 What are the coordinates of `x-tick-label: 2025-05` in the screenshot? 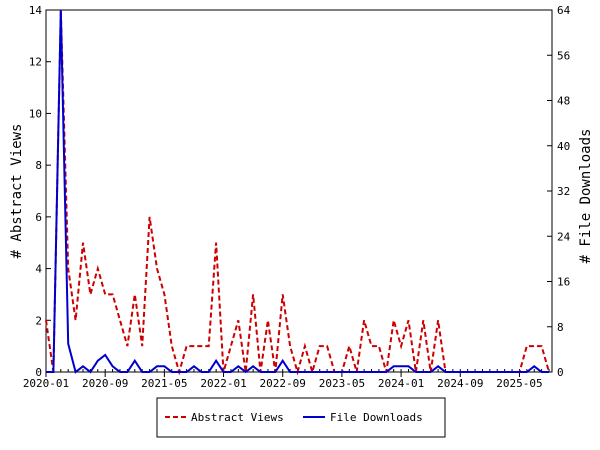 It's located at (519, 383).